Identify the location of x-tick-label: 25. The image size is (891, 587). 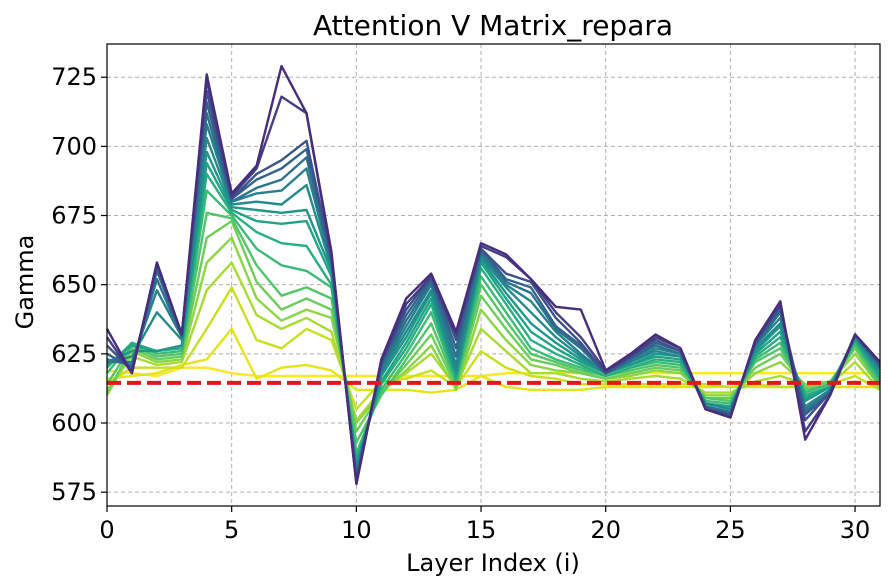
(730, 530).